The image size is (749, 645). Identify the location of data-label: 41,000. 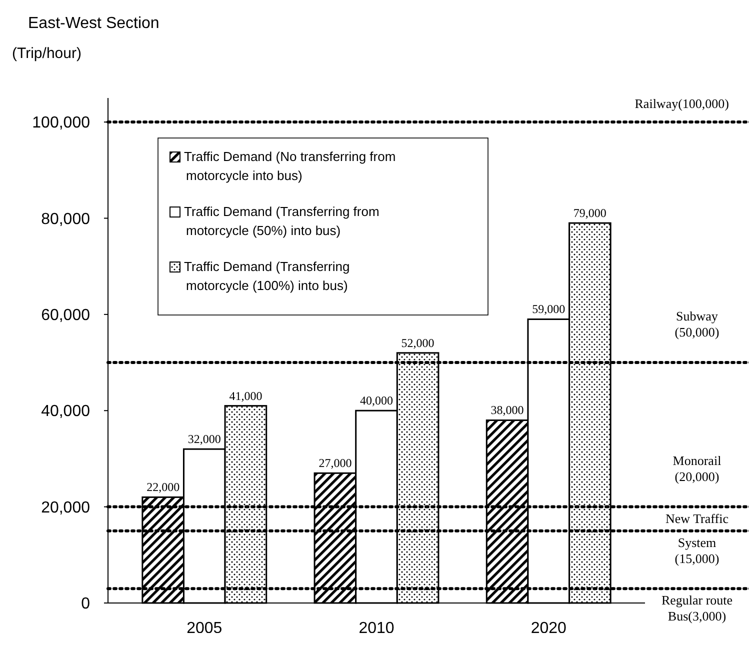
(245, 395).